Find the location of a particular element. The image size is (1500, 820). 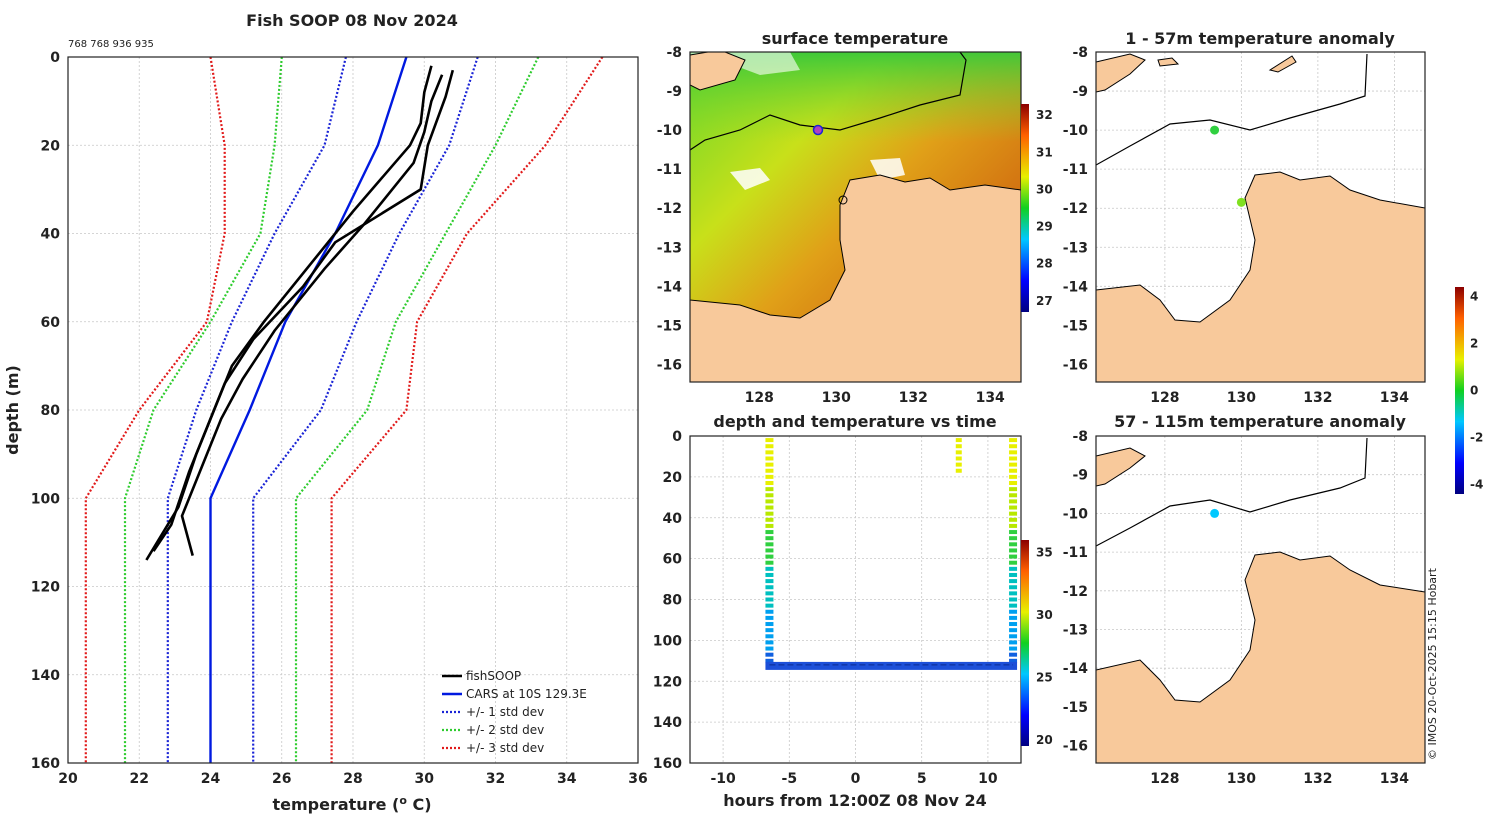

anom2-contour-line is located at coordinates (1232, 492).